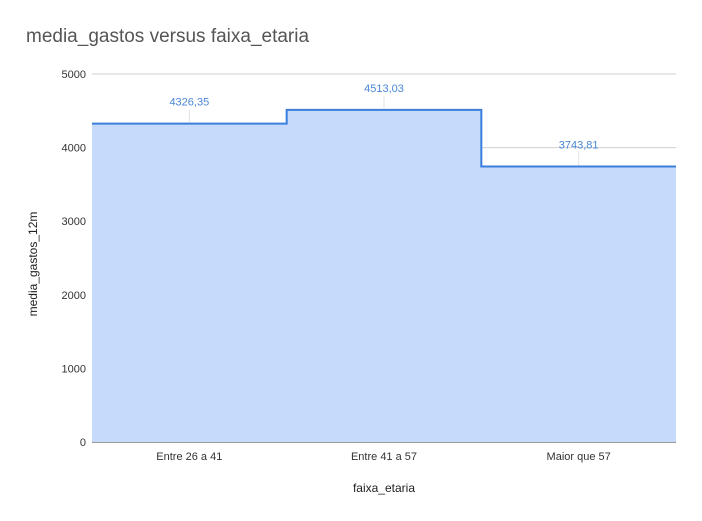 This screenshot has height=521, width=702. Describe the element at coordinates (384, 89) in the screenshot. I see `data-label: 4513,03` at that location.